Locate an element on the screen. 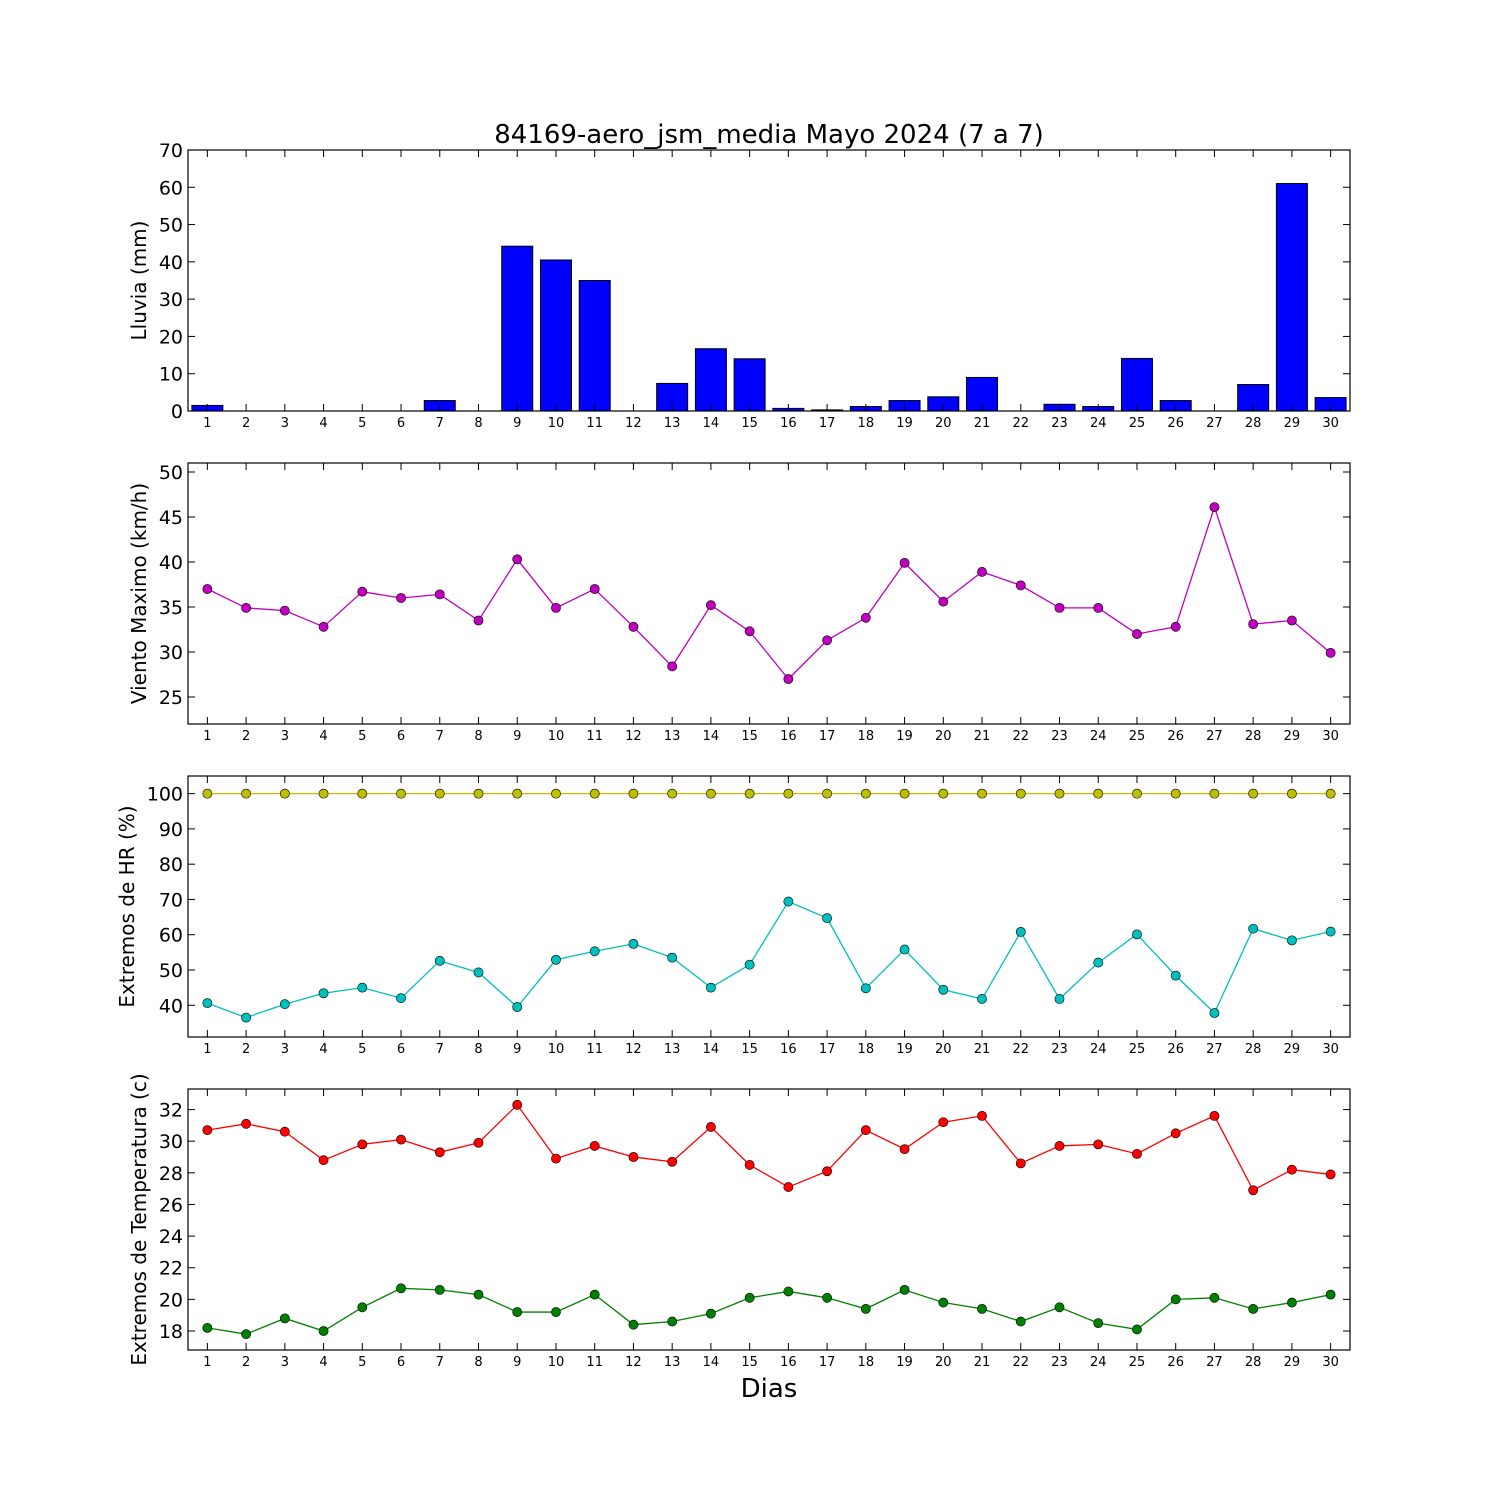 The image size is (1500, 1500). x-tick-label-hr: 11 is located at coordinates (594, 1049).